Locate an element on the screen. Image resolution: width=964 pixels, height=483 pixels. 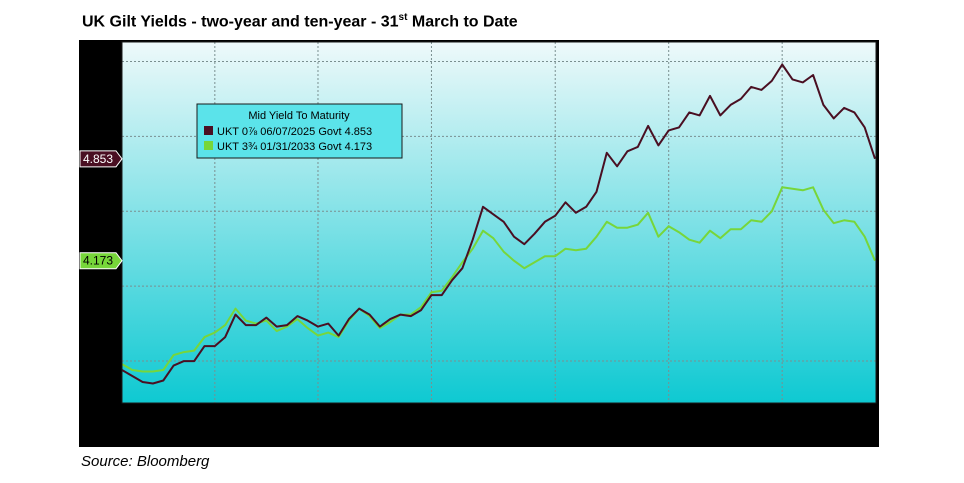
footer-center: Copyright© 2023 Bloomberg Finance L.P. is located at coordinates (574, 440).